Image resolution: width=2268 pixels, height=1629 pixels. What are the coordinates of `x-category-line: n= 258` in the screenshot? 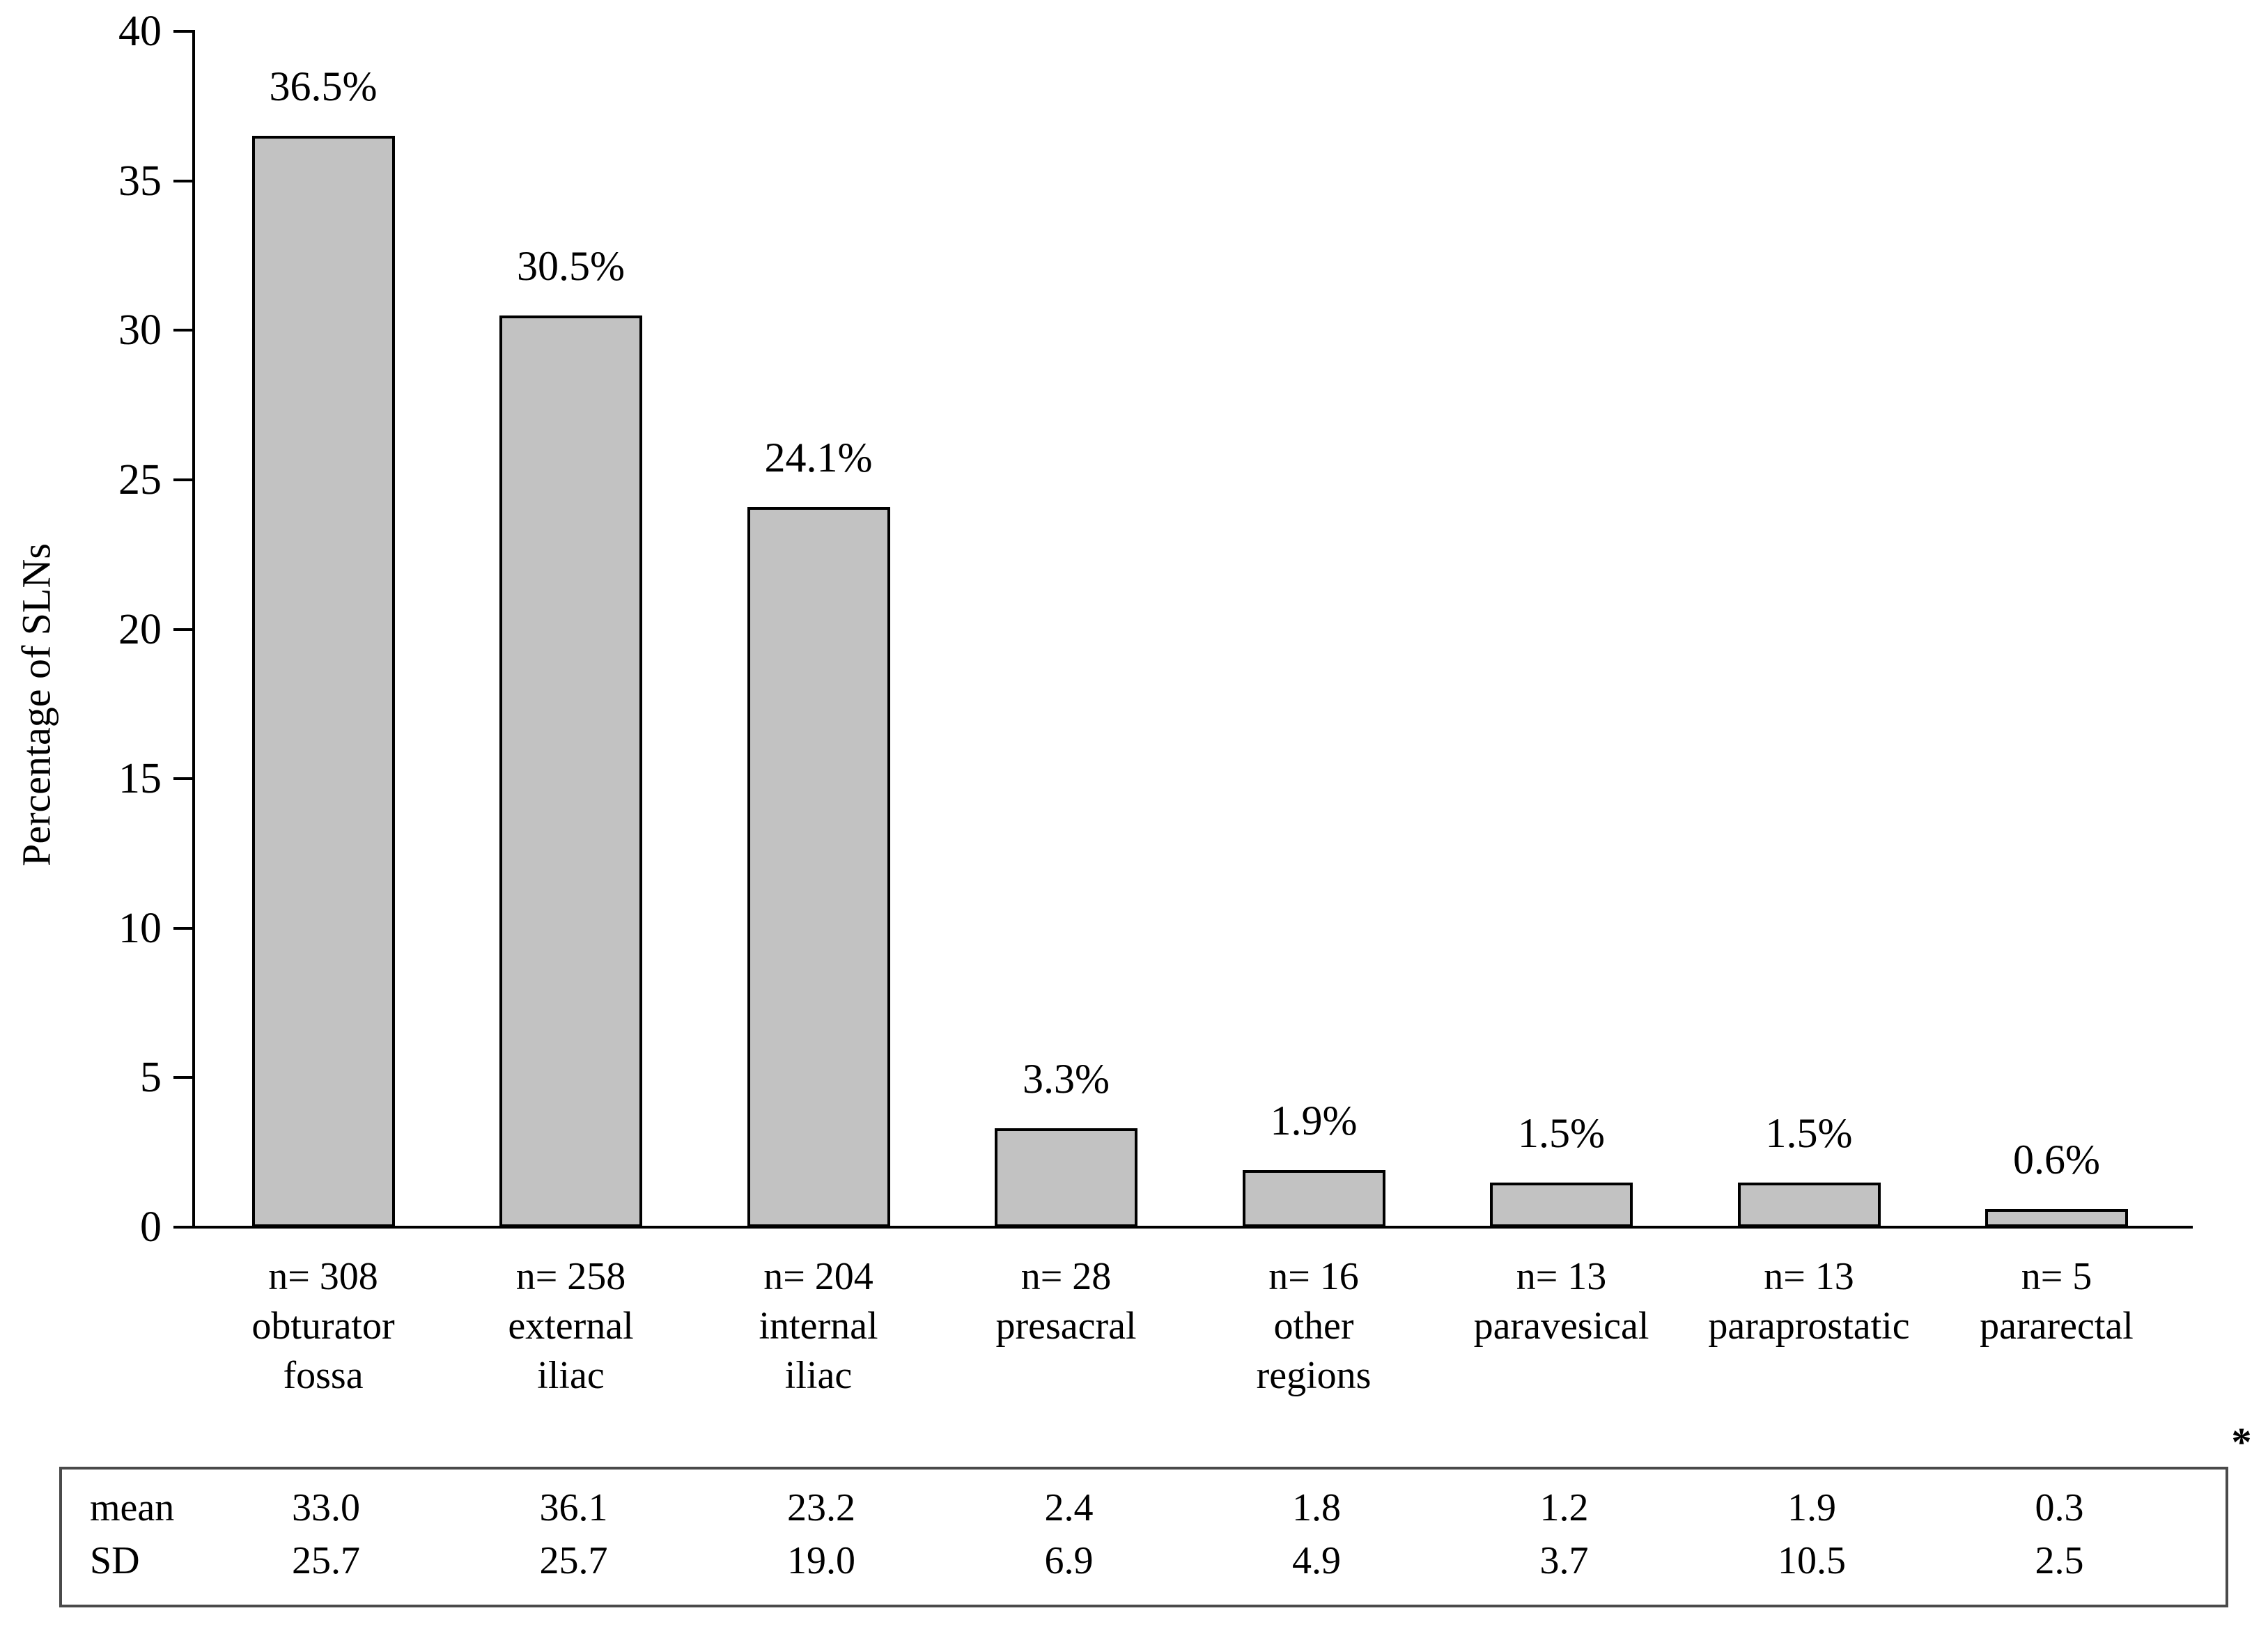 It's located at (570, 1276).